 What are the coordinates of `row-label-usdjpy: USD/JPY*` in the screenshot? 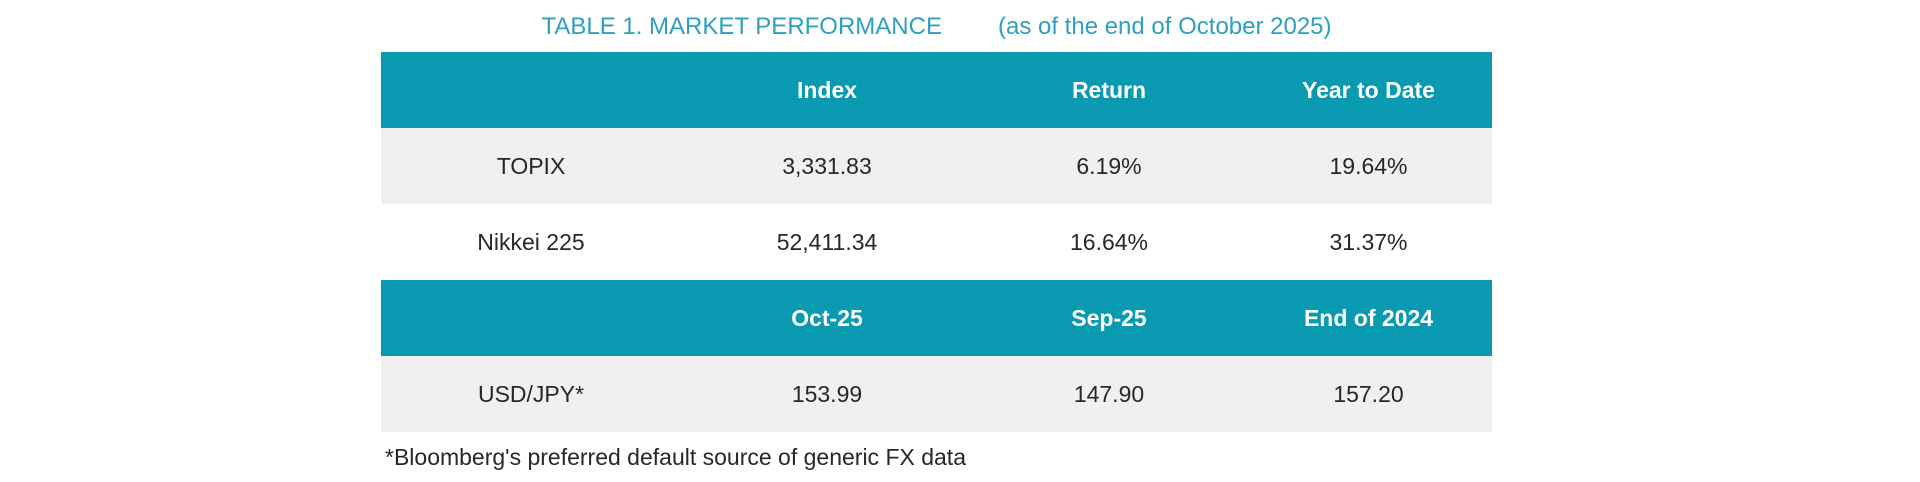 It's located at (531, 393).